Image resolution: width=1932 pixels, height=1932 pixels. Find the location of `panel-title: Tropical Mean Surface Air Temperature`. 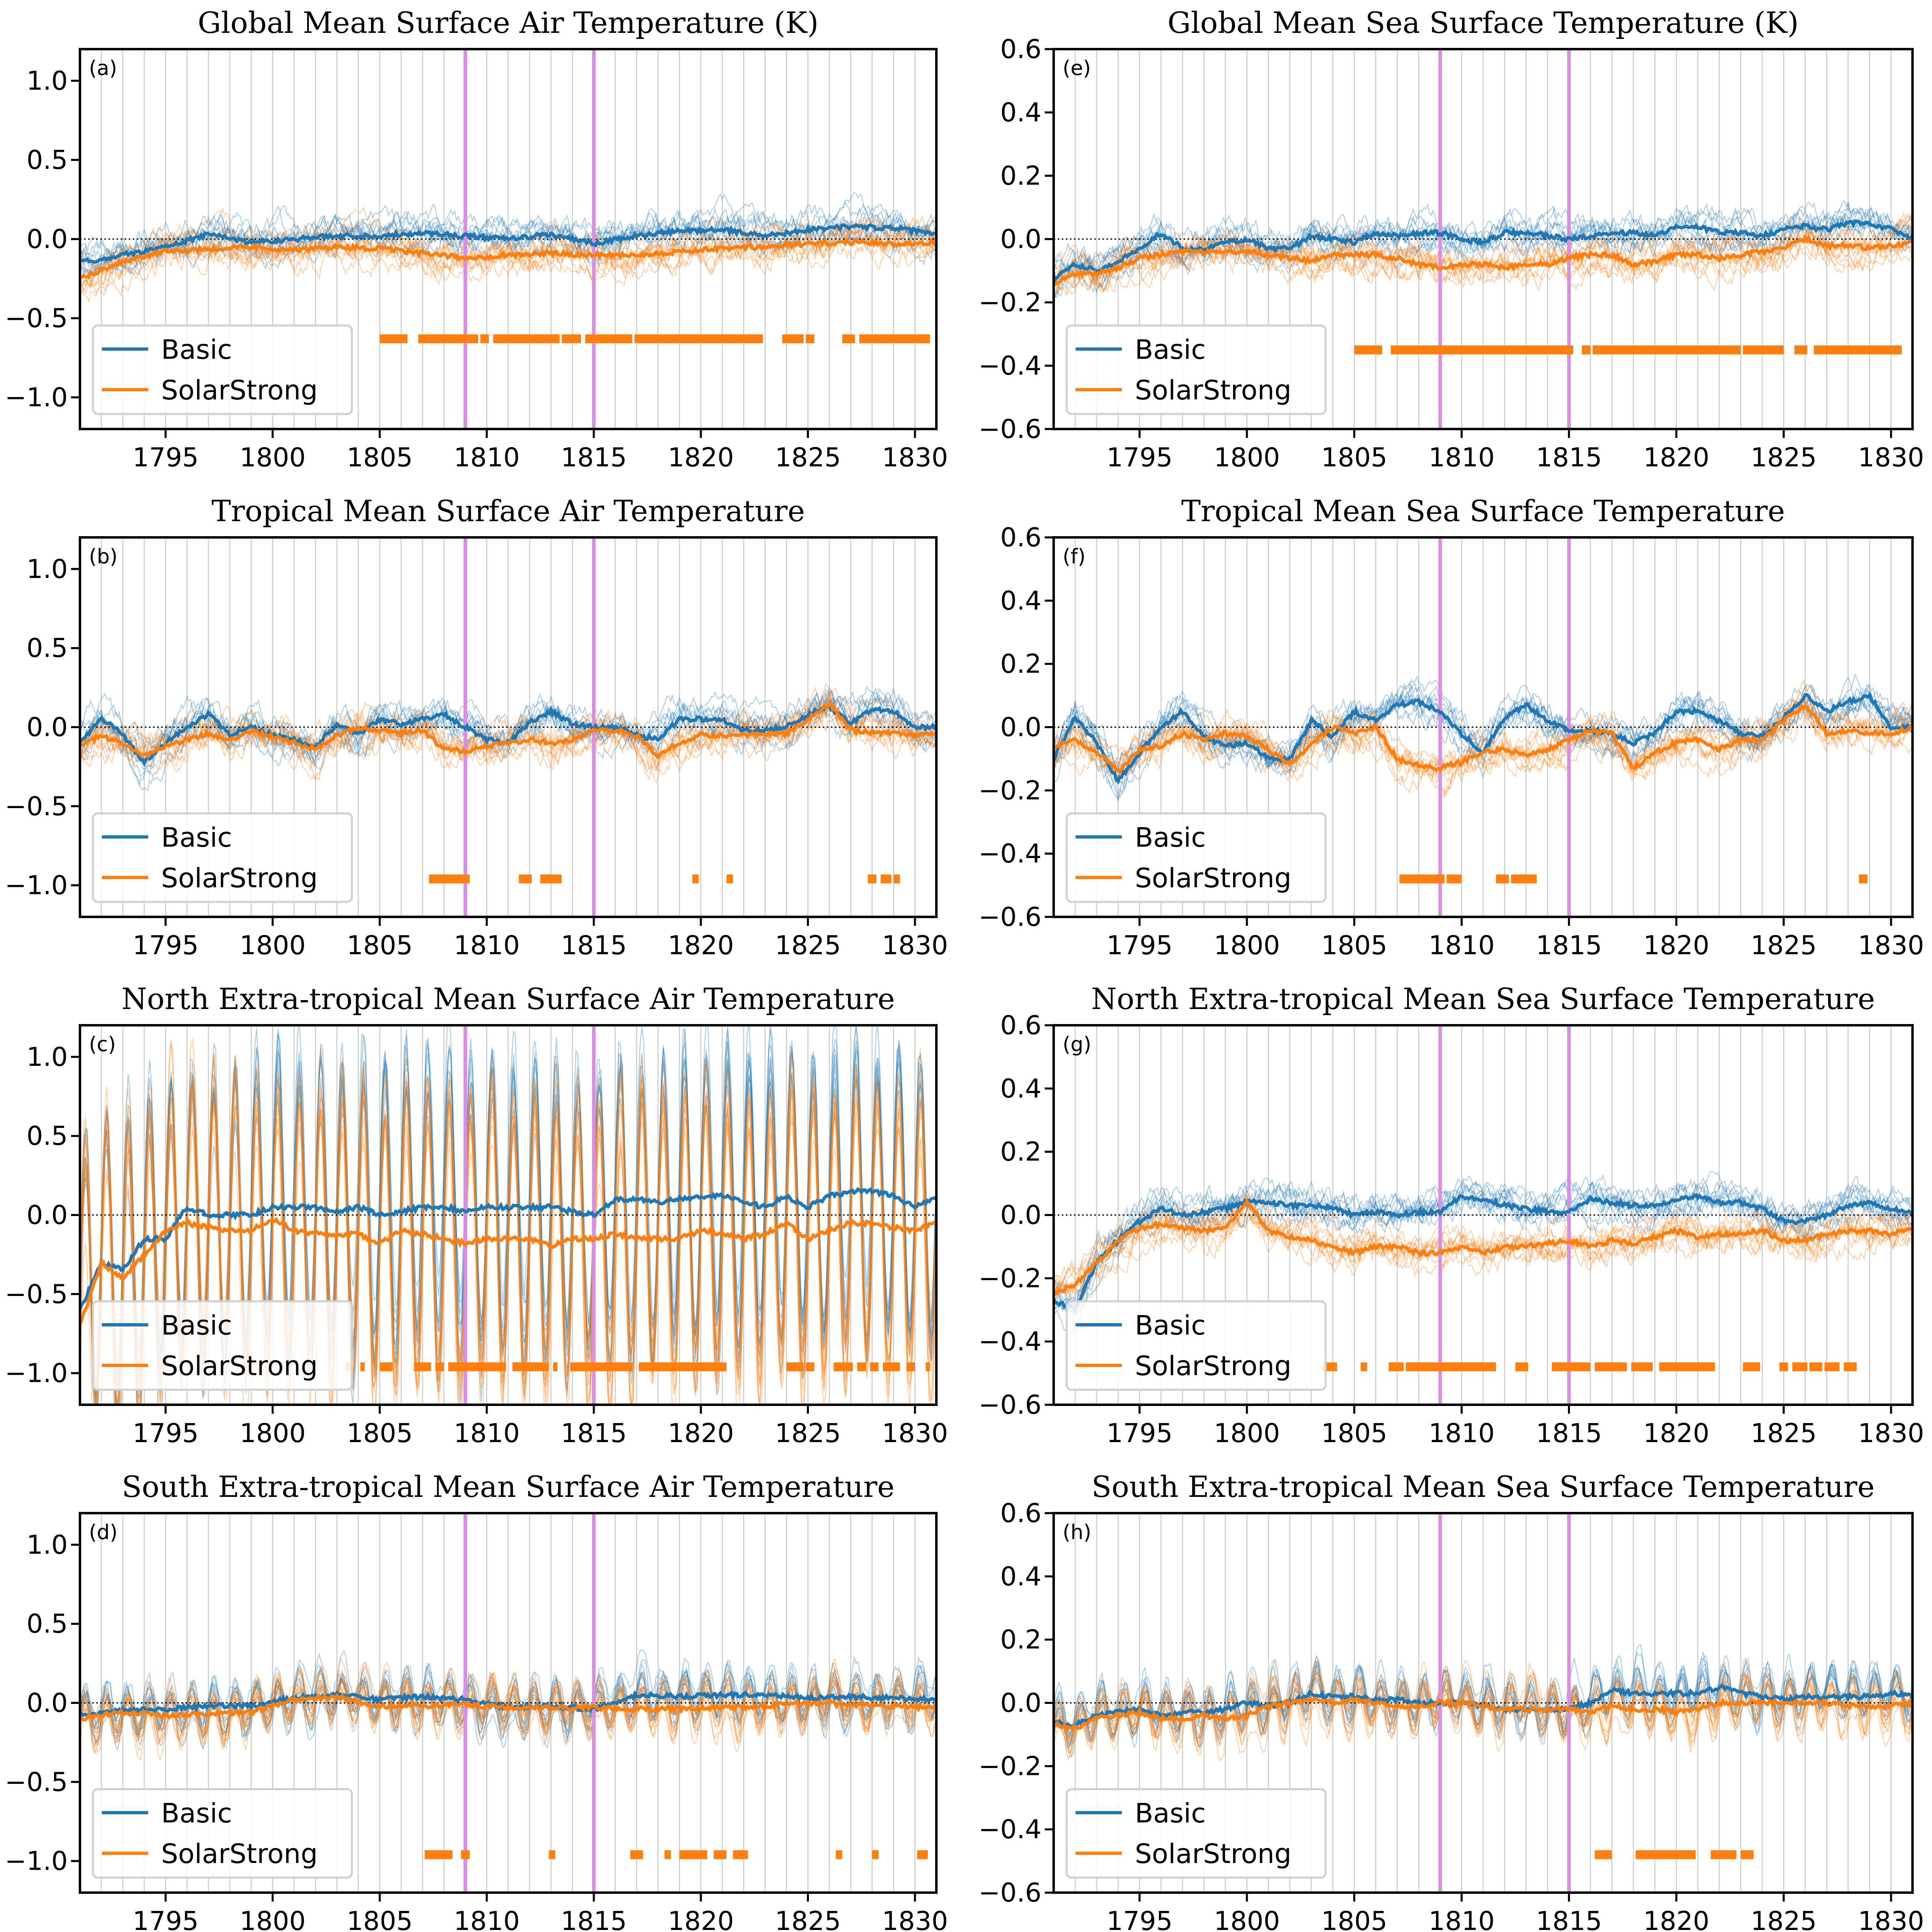

panel-title: Tropical Mean Surface Air Temperature is located at coordinates (508, 511).